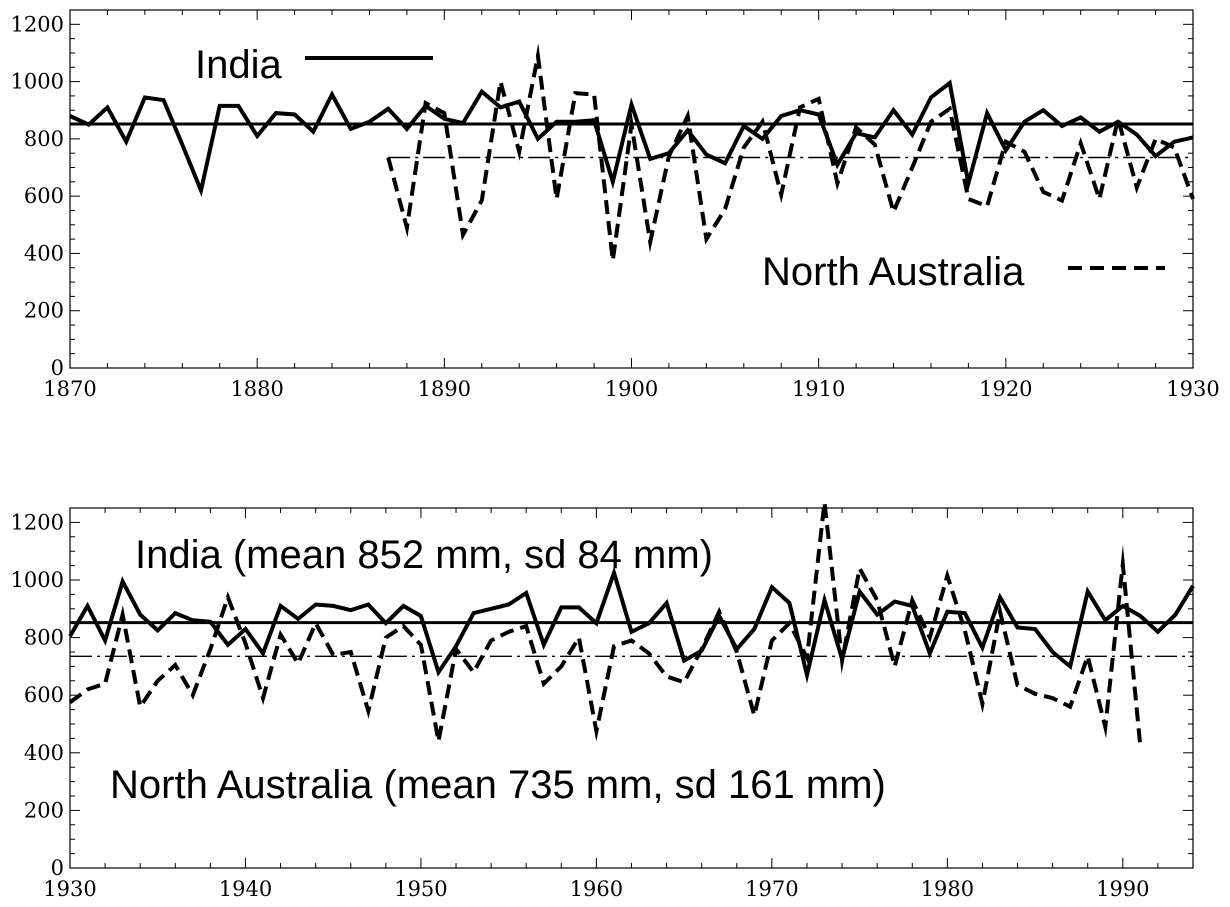  Describe the element at coordinates (256, 389) in the screenshot. I see `x-tick-label: 1880` at that location.